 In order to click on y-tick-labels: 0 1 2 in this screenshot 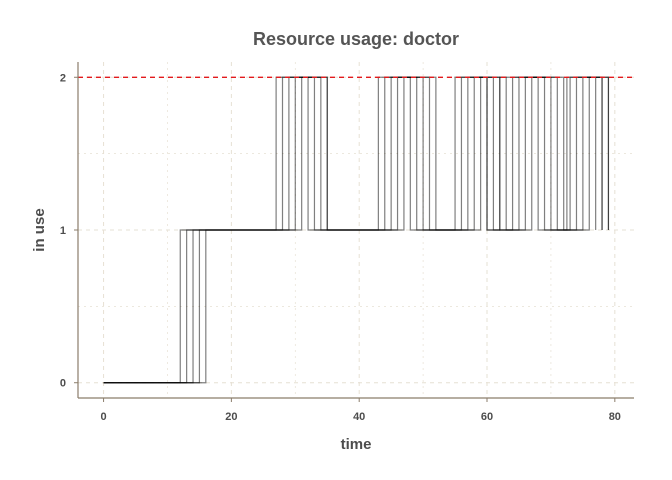, I will do `click(69, 231)`.